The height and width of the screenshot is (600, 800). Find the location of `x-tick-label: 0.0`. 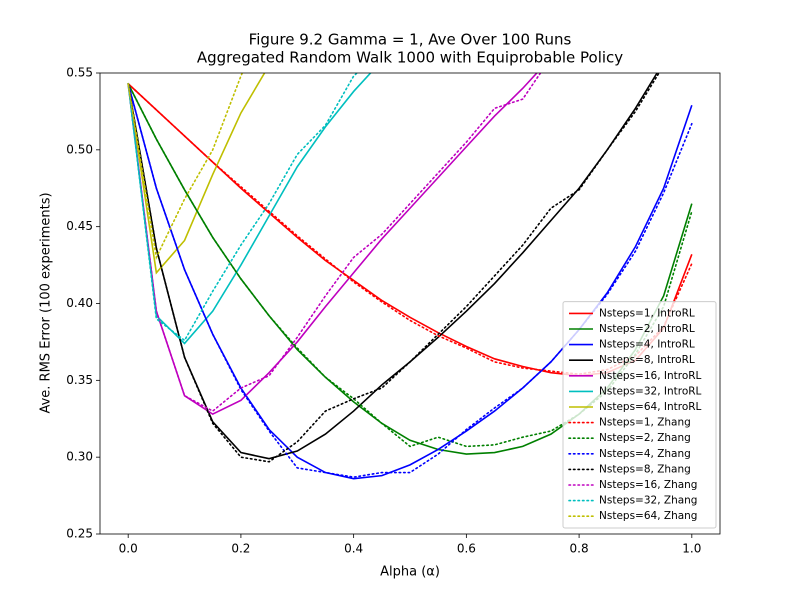

x-tick-label: 0.0 is located at coordinates (128, 549).